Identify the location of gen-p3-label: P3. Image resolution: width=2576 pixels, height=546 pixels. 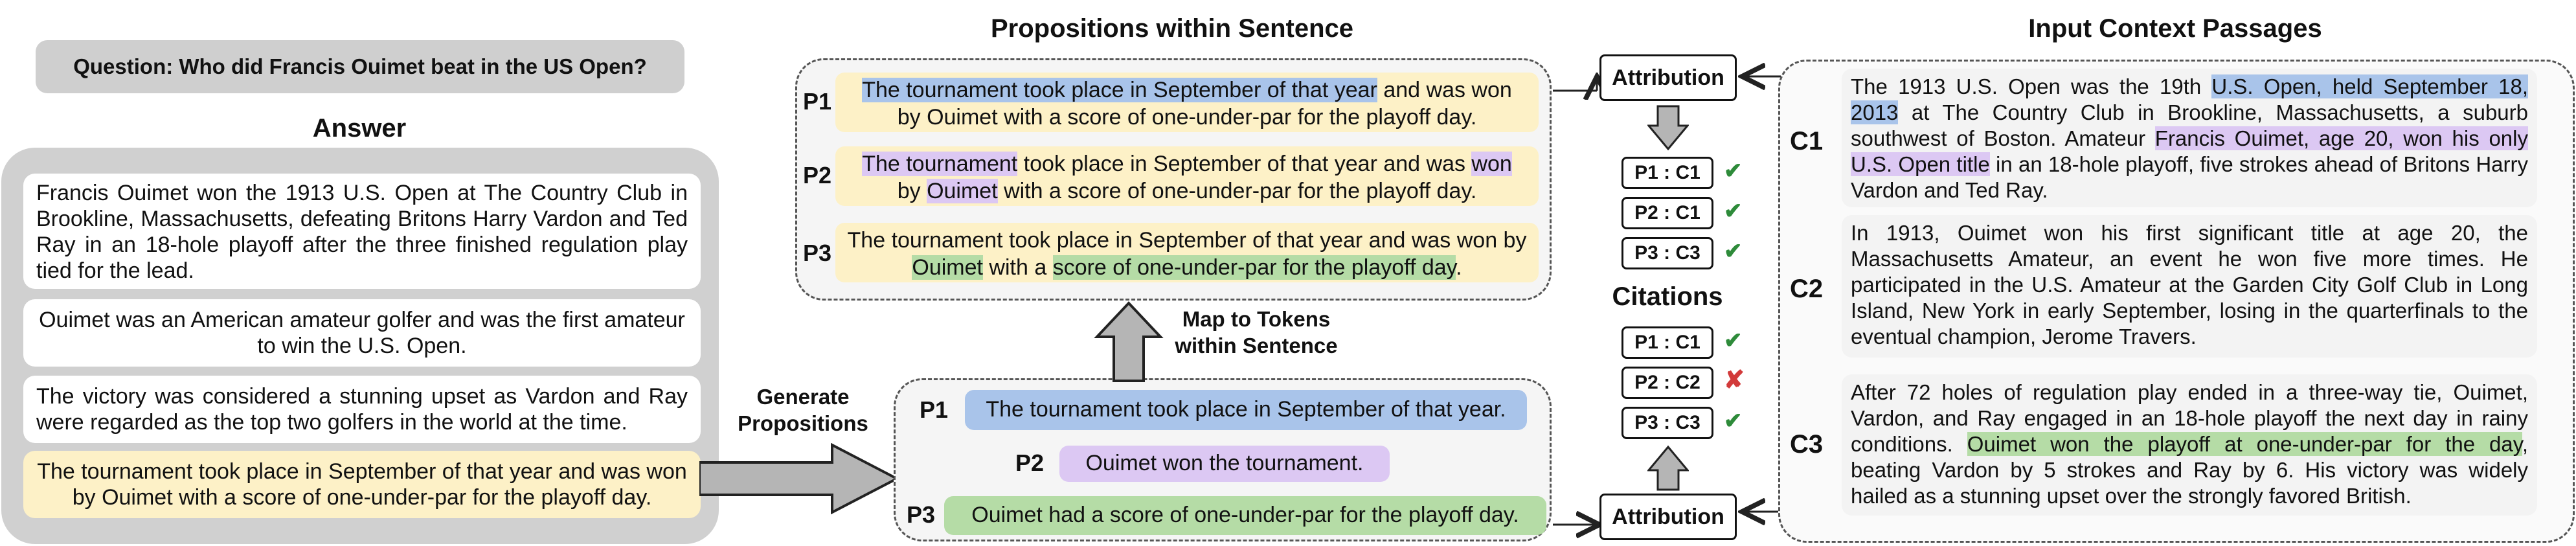
(922, 514).